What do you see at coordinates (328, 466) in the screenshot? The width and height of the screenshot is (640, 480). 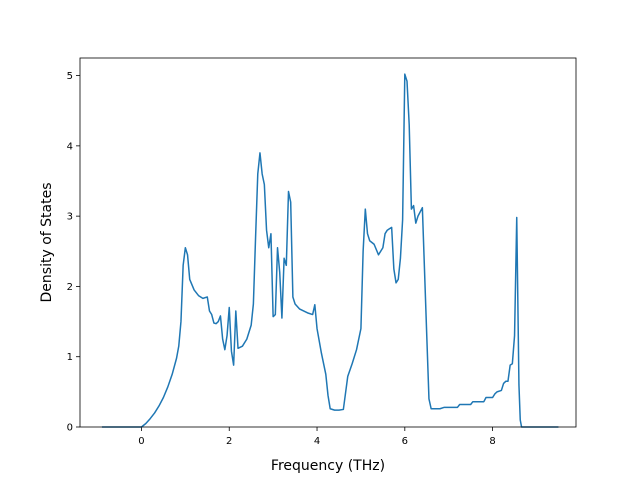 I see `x-axis-label: Frequency (THz)` at bounding box center [328, 466].